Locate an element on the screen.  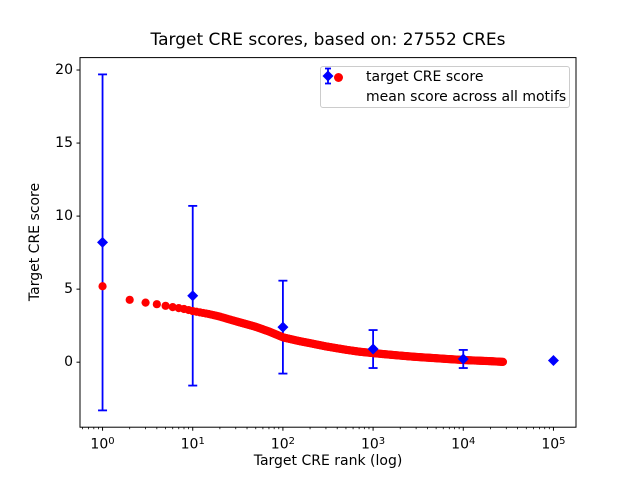
x-tick-label: 102 is located at coordinates (282, 444).